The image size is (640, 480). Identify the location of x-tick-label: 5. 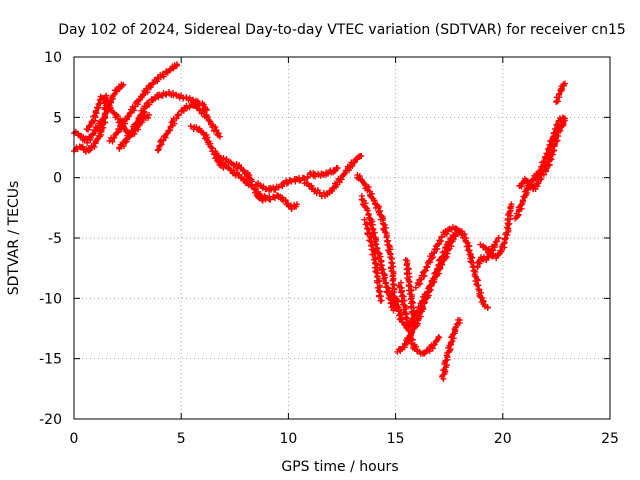
(181, 439).